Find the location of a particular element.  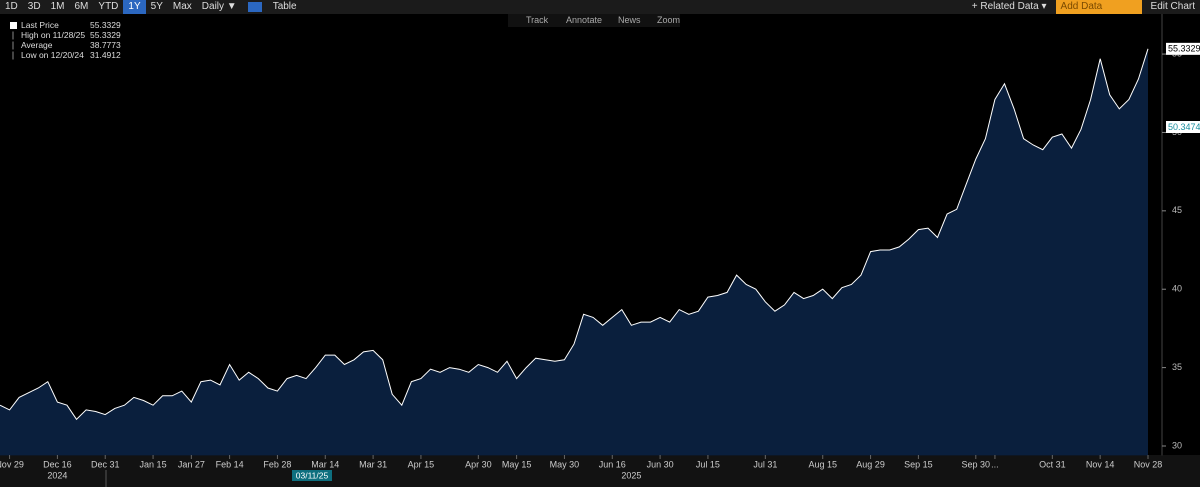

range-button: Max is located at coordinates (182, 6).